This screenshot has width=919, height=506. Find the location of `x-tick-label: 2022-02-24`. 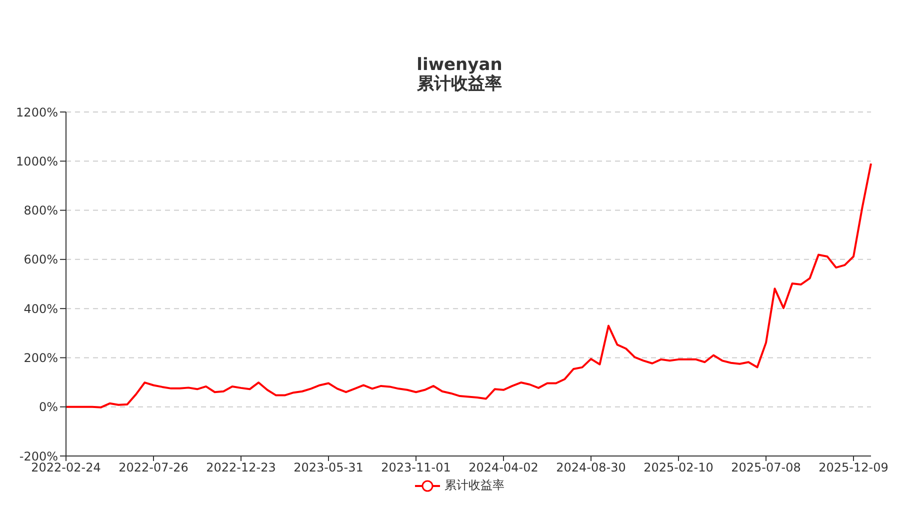

x-tick-label: 2022-02-24 is located at coordinates (66, 467).